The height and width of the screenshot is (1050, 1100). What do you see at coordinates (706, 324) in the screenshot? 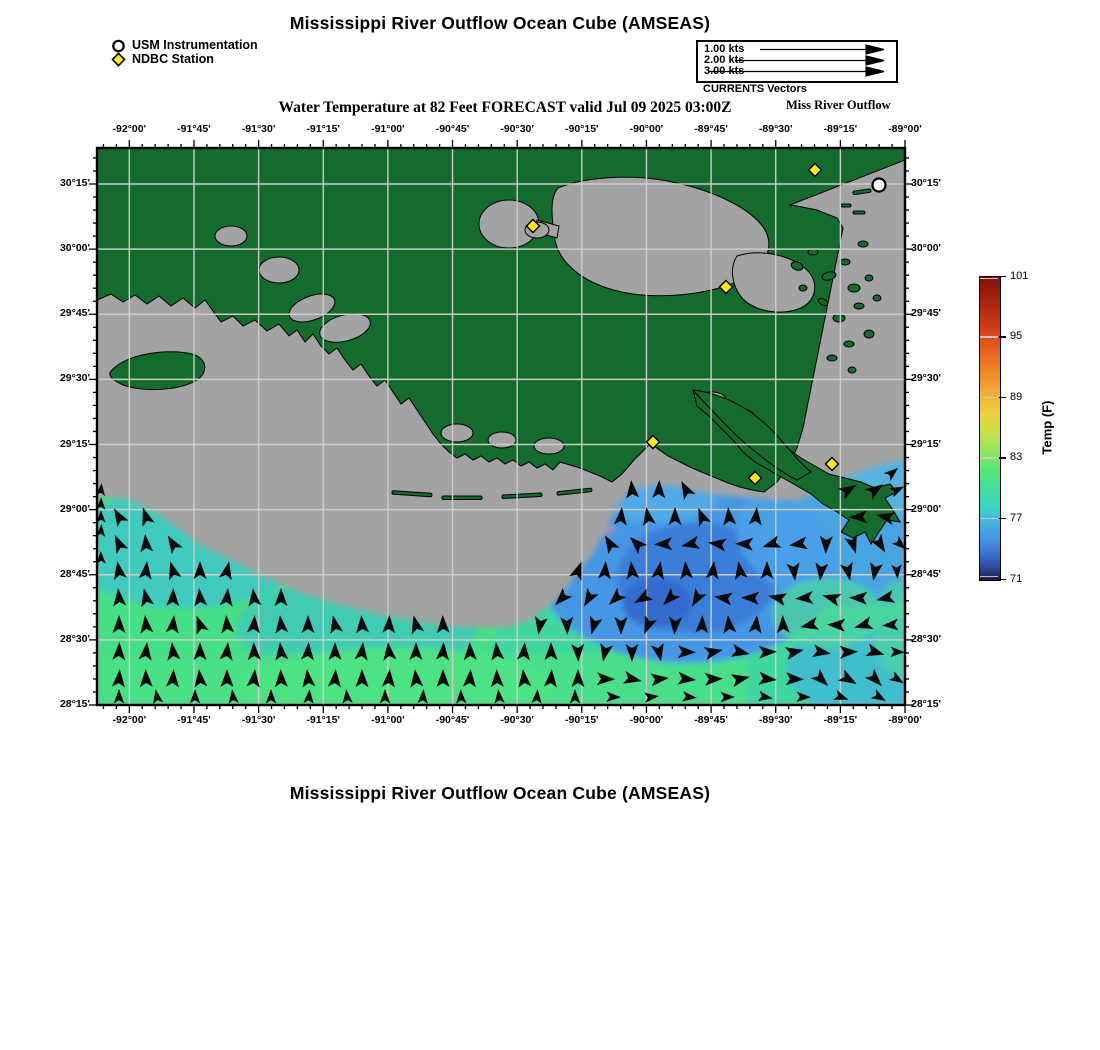
I see `station-markers` at bounding box center [706, 324].